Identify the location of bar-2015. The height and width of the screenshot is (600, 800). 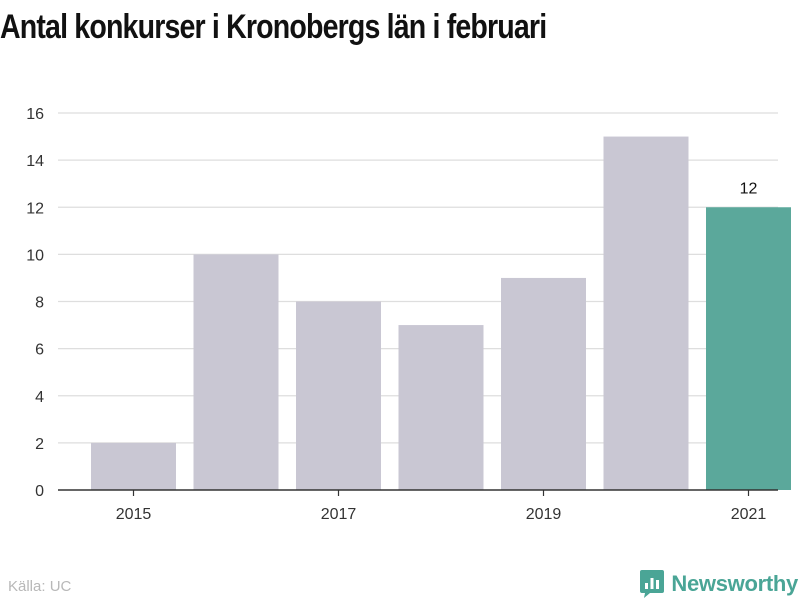
(133, 466).